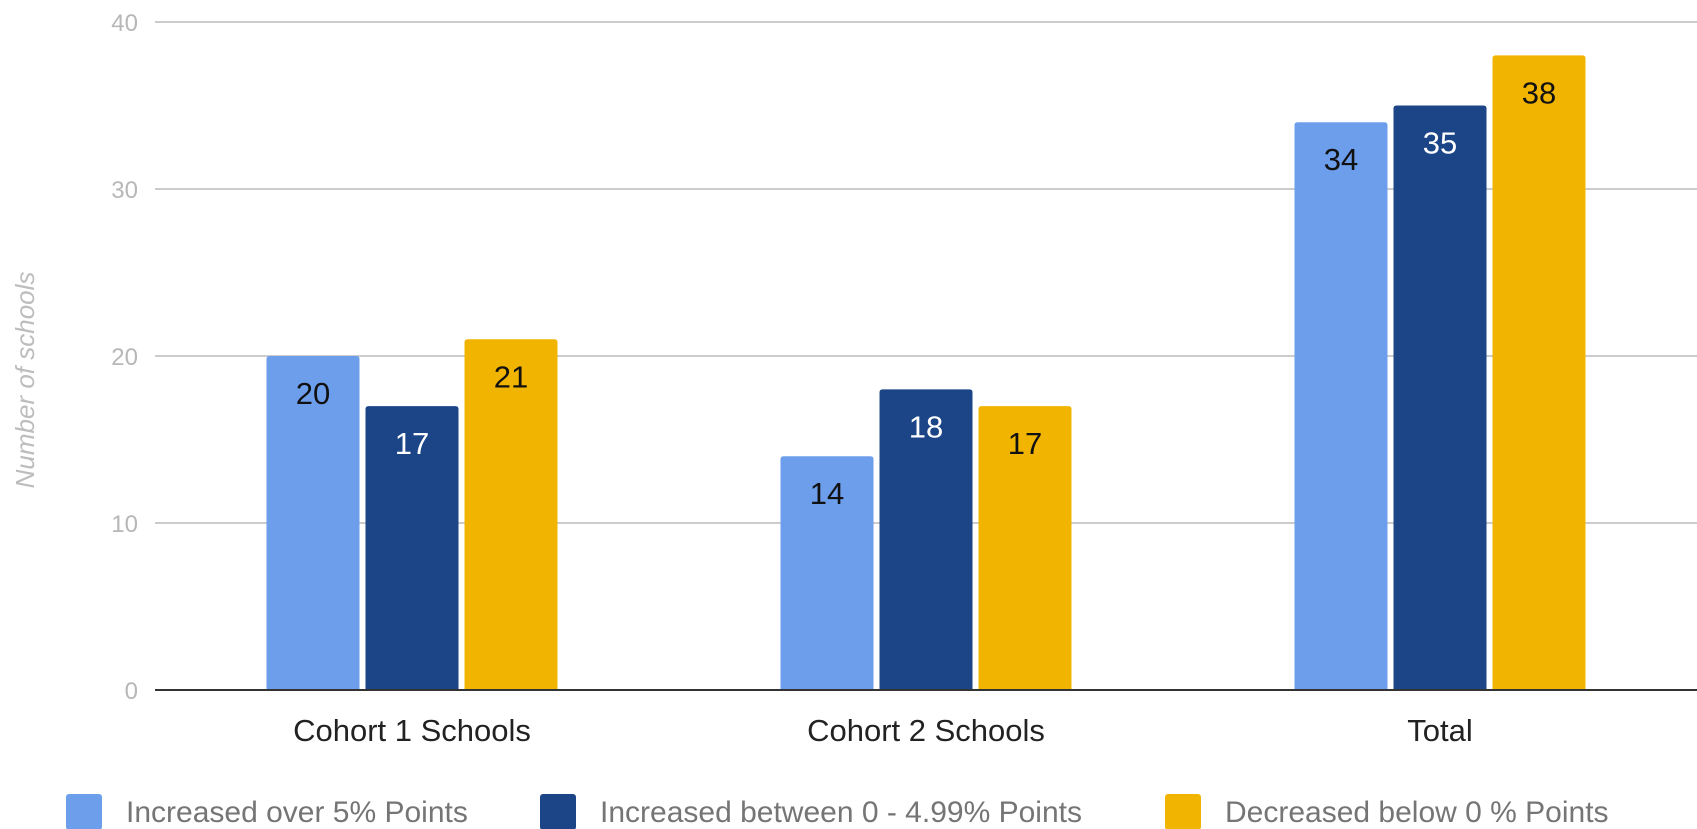 The height and width of the screenshot is (829, 1697). I want to click on bar-3-total, so click(1539, 372).